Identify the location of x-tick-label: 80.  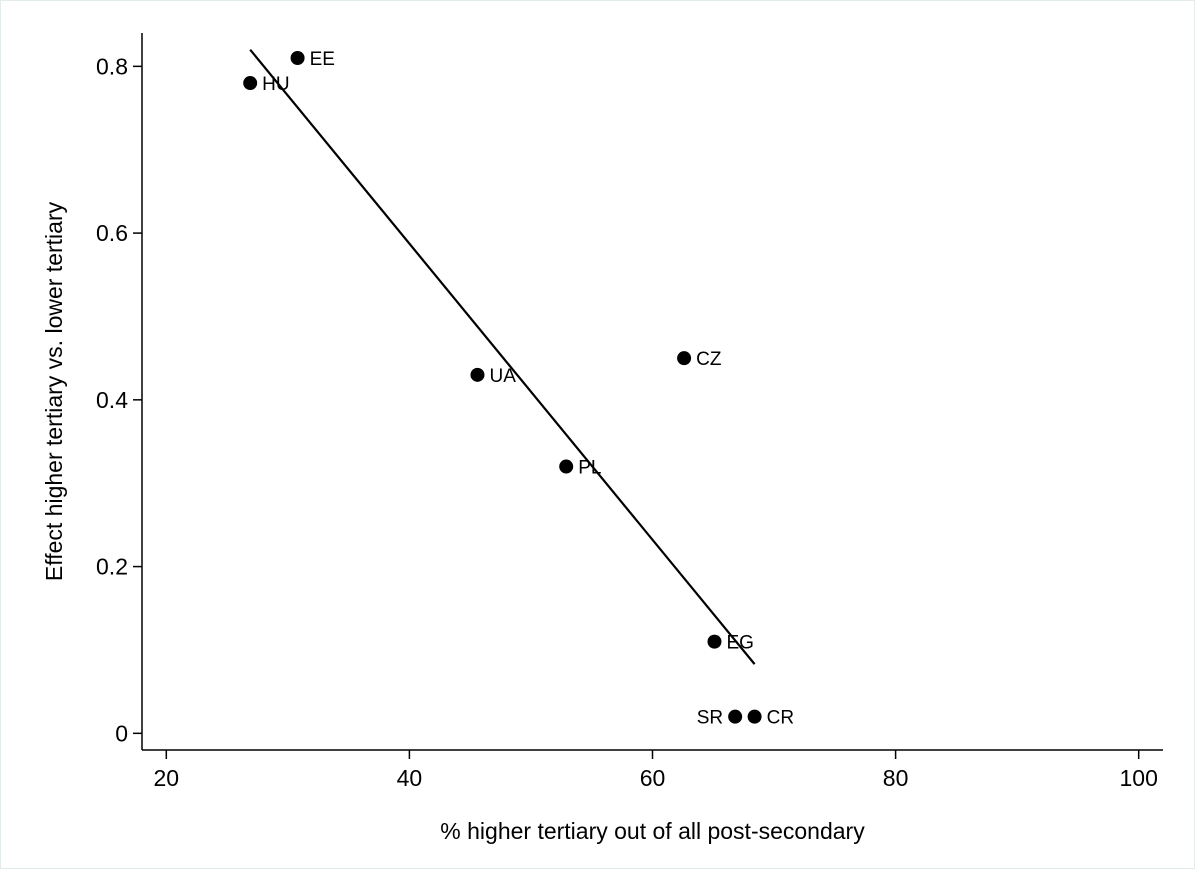
(896, 778).